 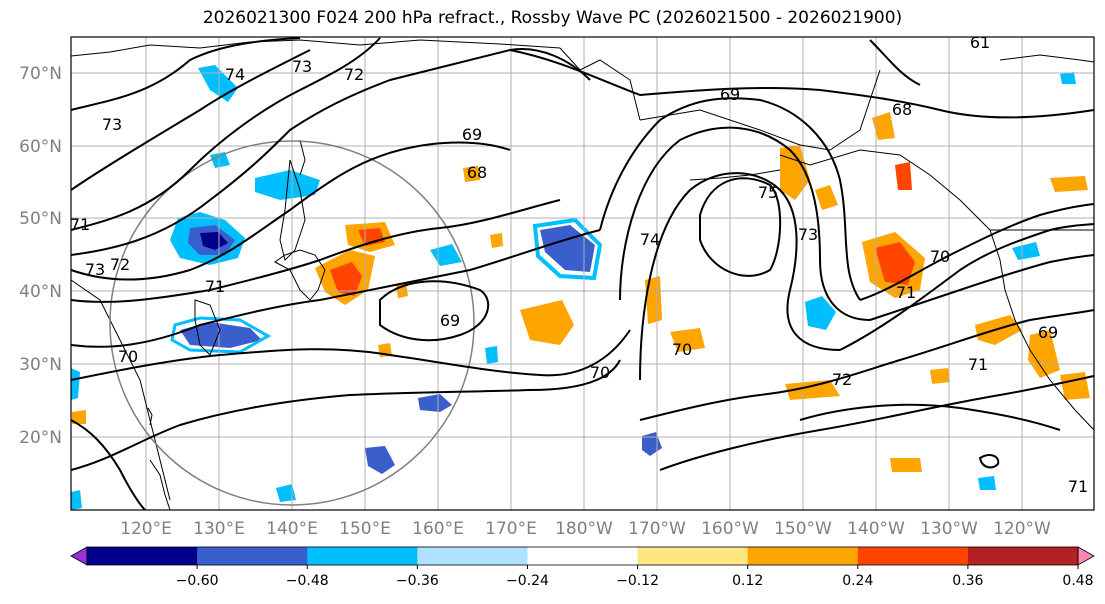 What do you see at coordinates (292, 529) in the screenshot?
I see `lon-label-140e: 140°E` at bounding box center [292, 529].